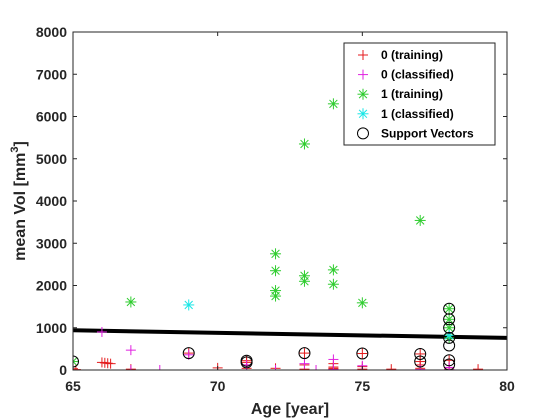  What do you see at coordinates (412, 55) in the screenshot?
I see `legend-label-0-training: 0 (training)` at bounding box center [412, 55].